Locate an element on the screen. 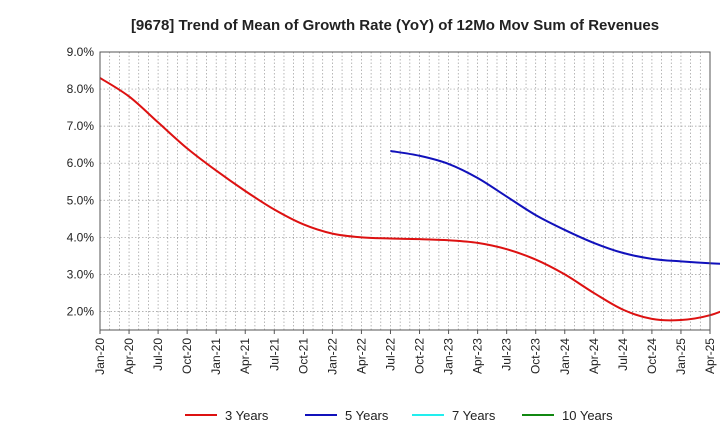  series-line-5-years is located at coordinates (555, 207).